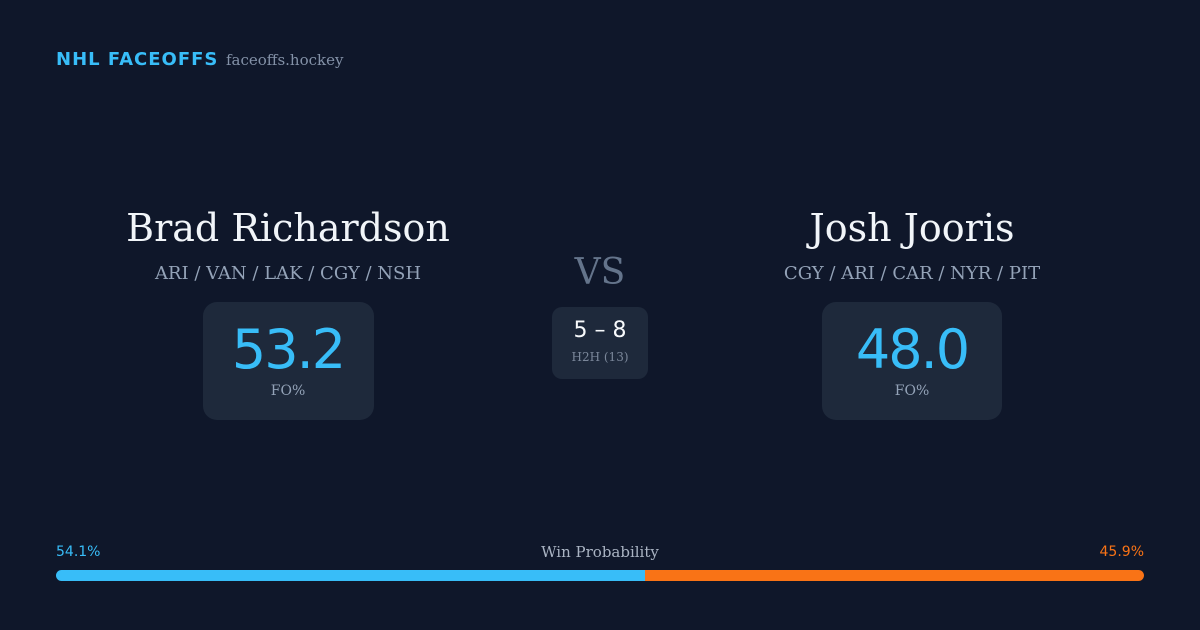 This screenshot has width=1200, height=630. I want to click on player-teams: CGY / ARI / CAR / NYR / PIT, so click(912, 273).